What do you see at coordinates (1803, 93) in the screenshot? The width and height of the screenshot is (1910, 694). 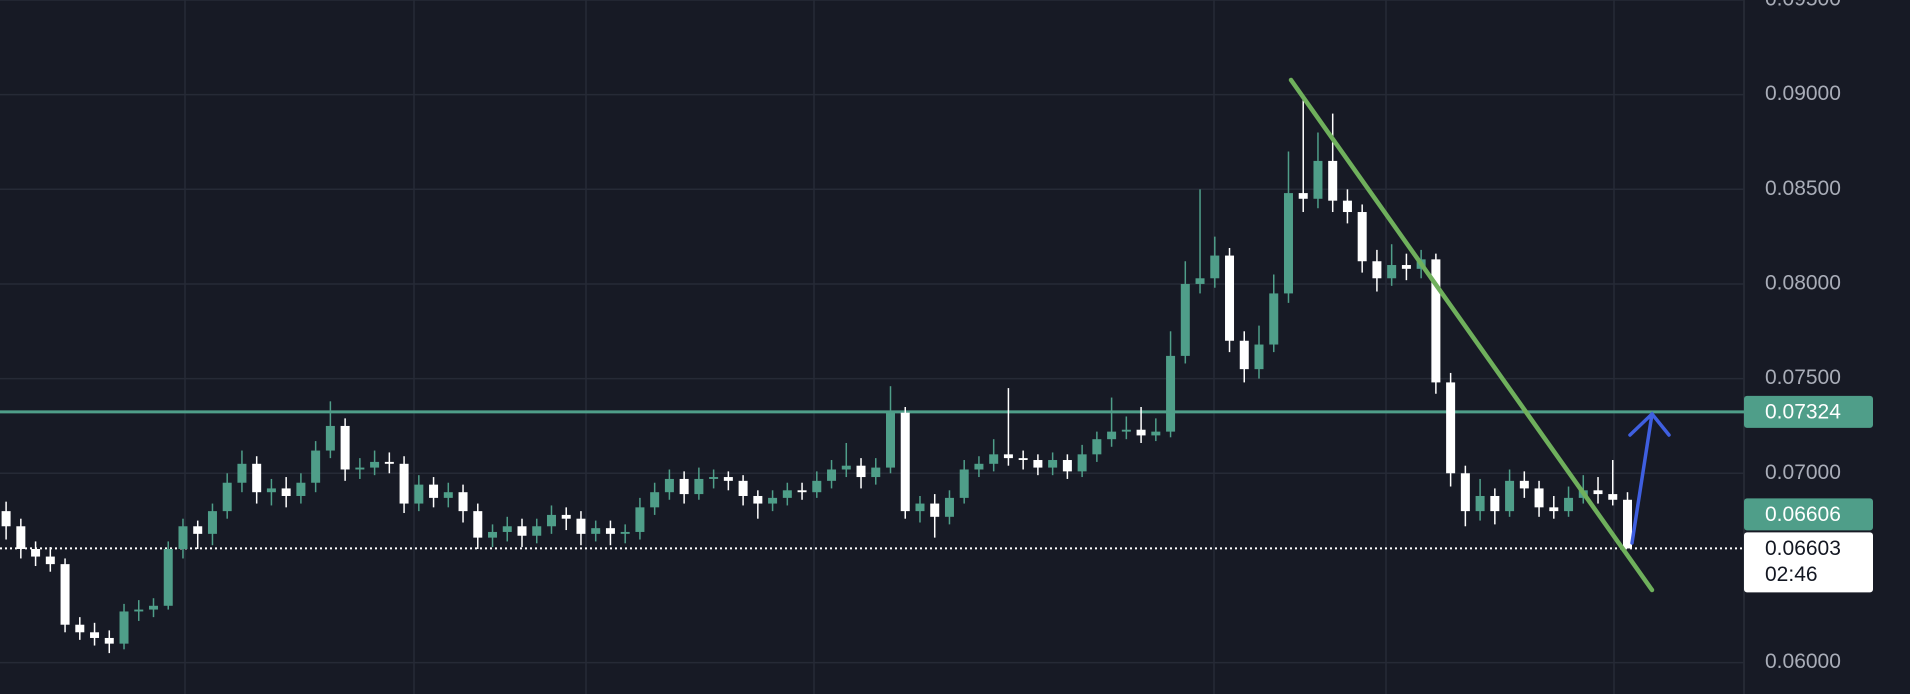 I see `y-tick-label: 0.09000` at bounding box center [1803, 93].